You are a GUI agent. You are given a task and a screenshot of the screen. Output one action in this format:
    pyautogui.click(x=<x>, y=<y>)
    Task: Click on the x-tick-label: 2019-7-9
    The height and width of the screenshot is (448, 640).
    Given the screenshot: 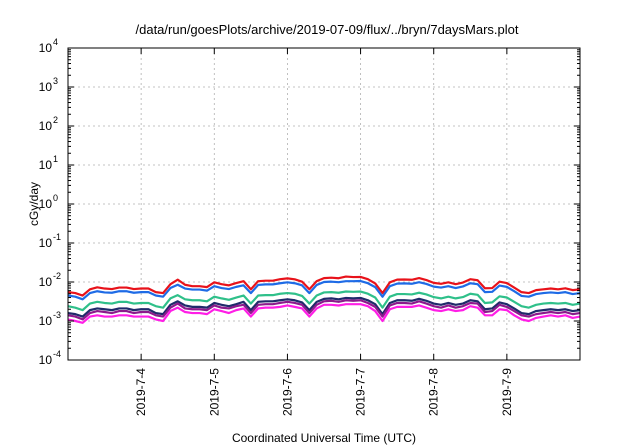 What is the action you would take?
    pyautogui.click(x=507, y=392)
    